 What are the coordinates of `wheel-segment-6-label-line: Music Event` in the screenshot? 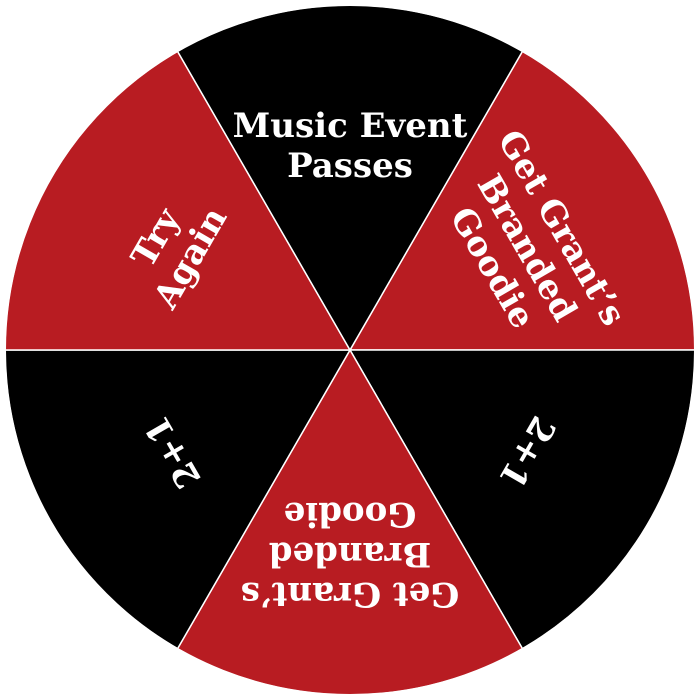 It's located at (350, 126).